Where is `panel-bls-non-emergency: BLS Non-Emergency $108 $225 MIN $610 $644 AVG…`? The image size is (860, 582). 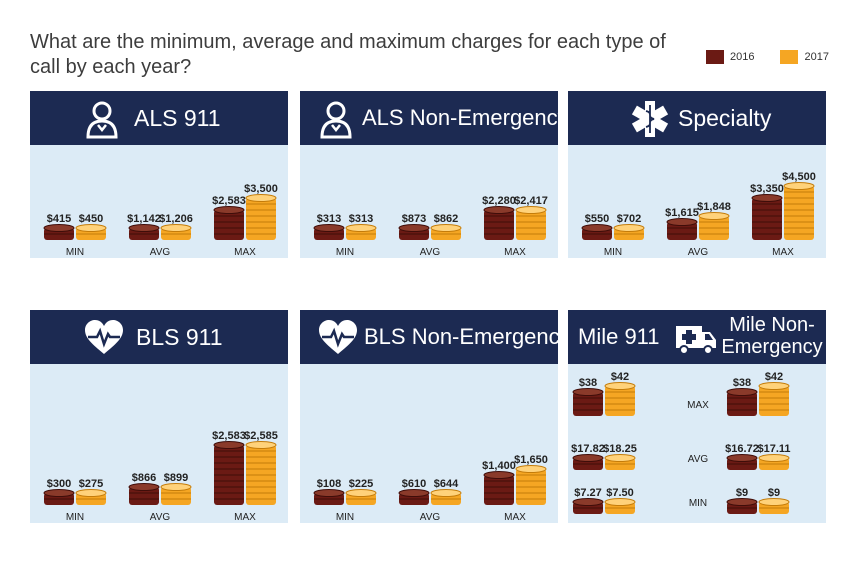
panel-bls-non-emergency: BLS Non-Emergency $108 $225 MIN $610 $644 AVG… is located at coordinates (435, 416).